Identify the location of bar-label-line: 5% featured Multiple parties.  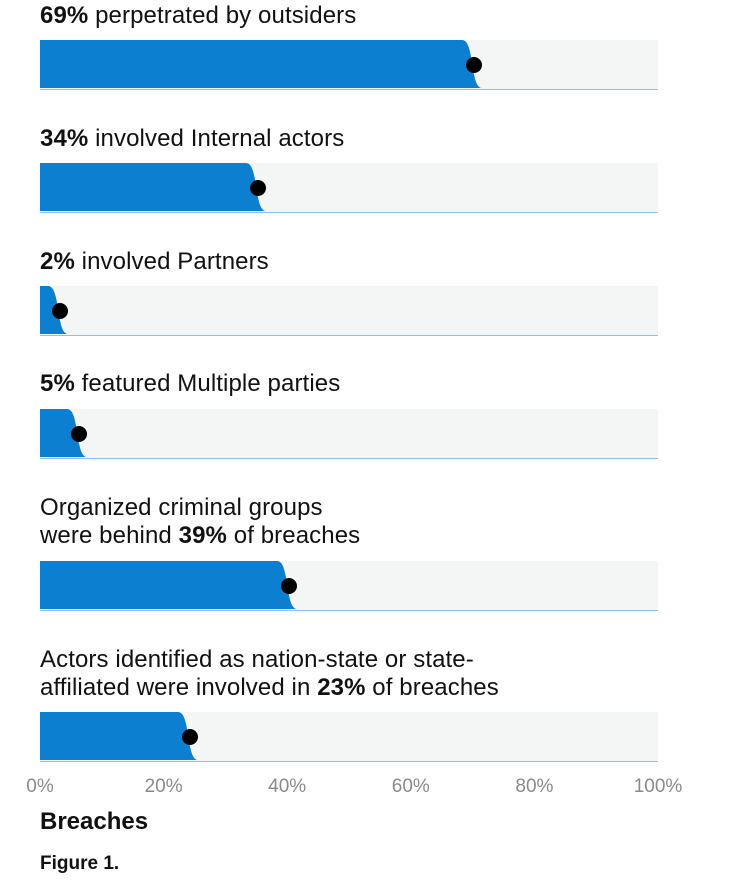
(190, 384).